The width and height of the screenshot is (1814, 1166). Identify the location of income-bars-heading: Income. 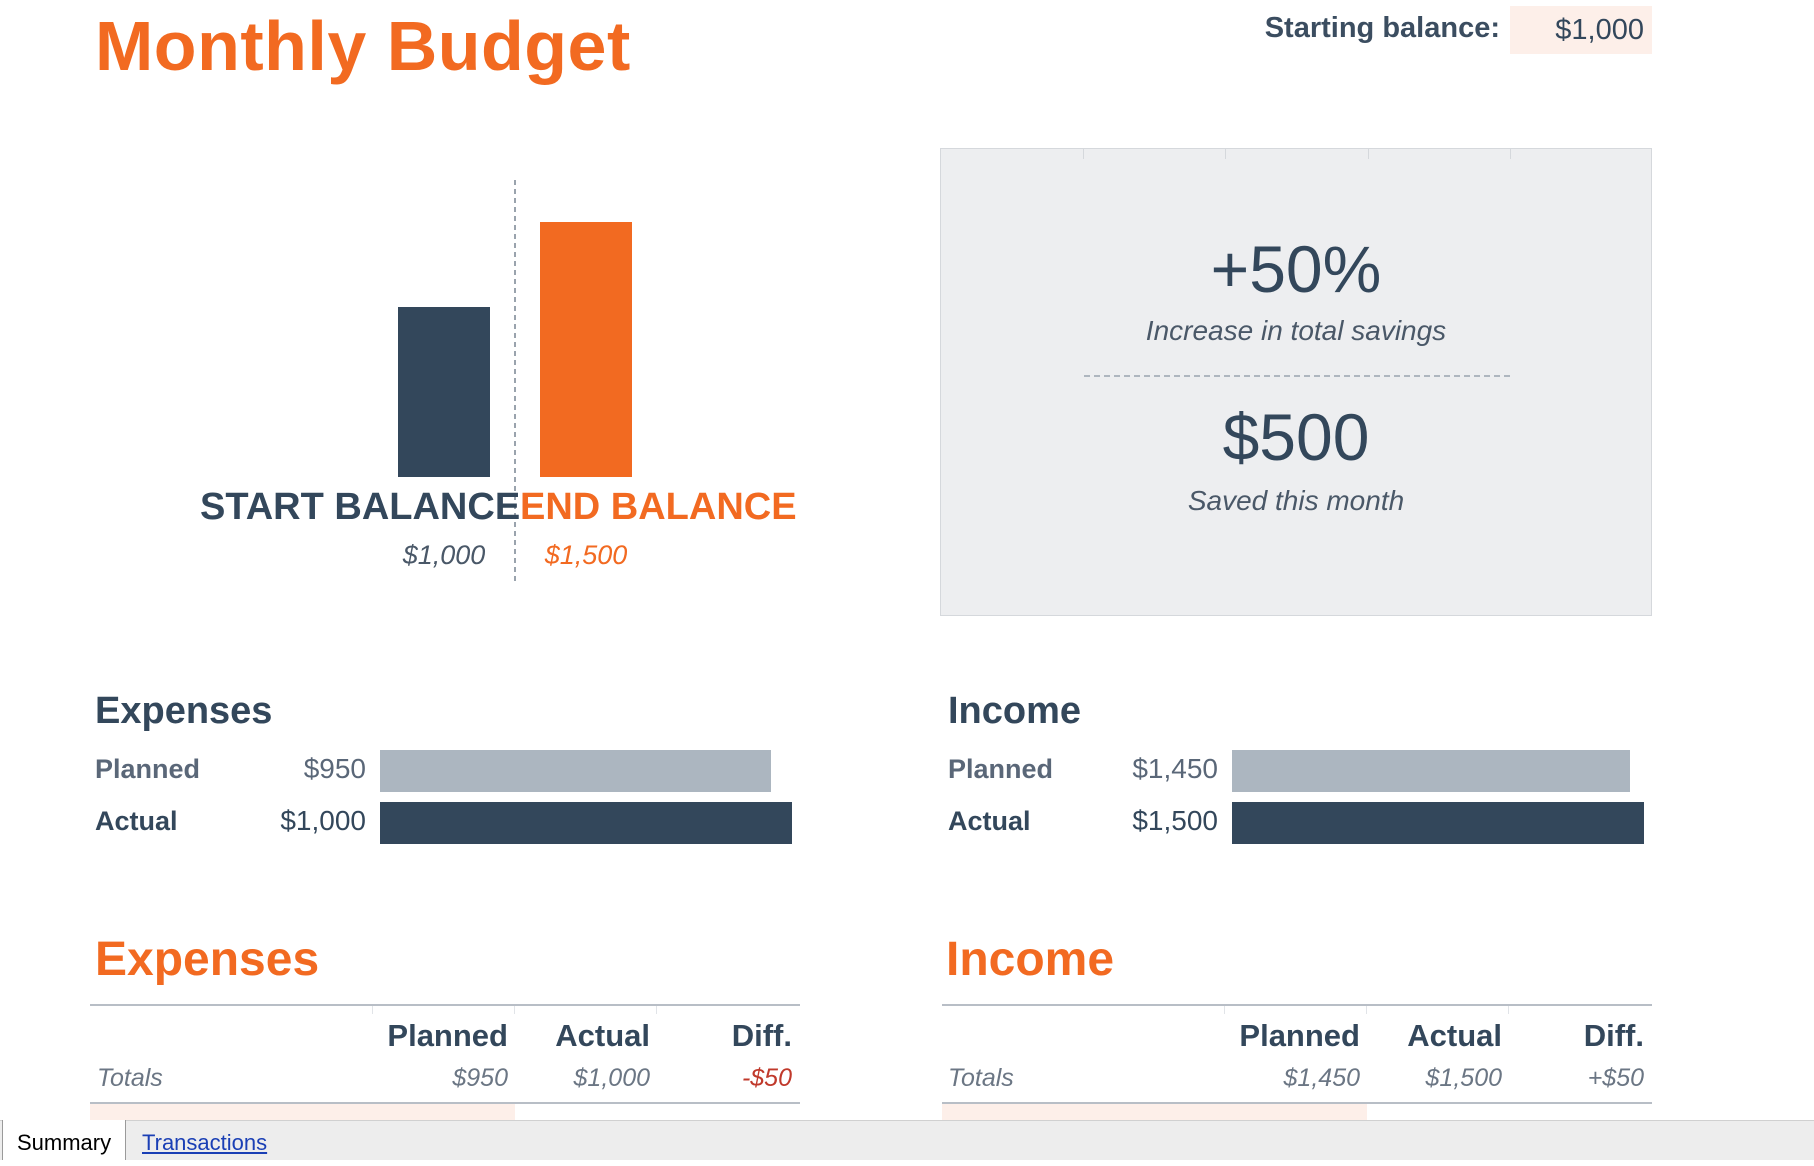
(1015, 711).